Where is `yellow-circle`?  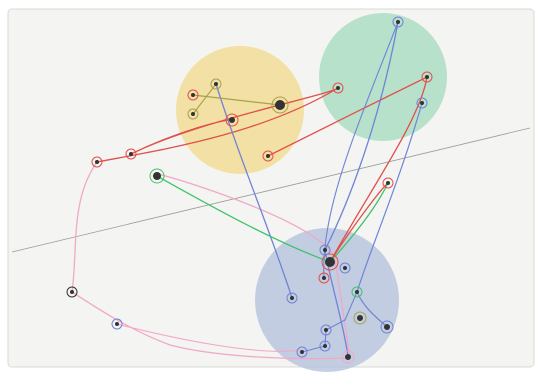
yellow-circle is located at coordinates (240, 110).